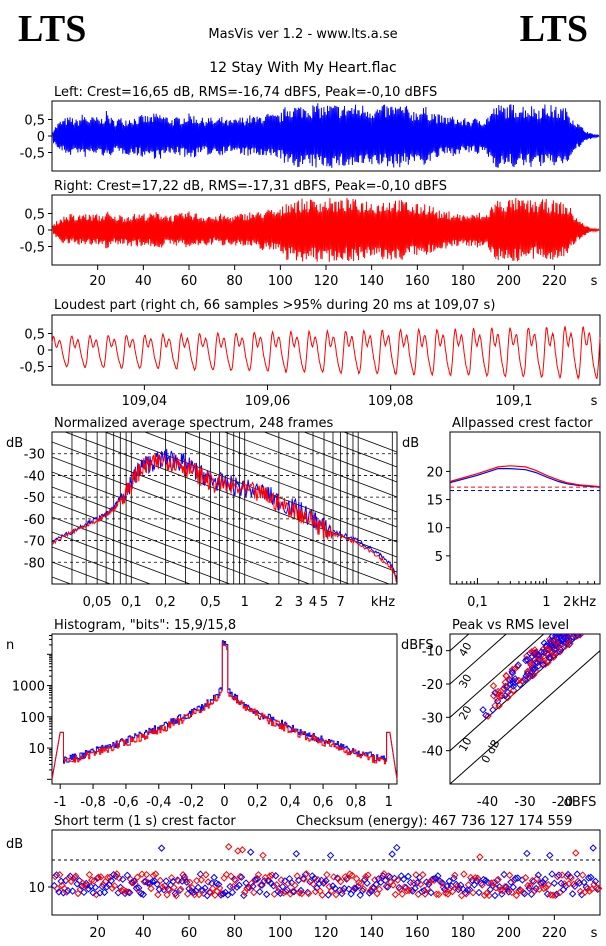 Image resolution: width=606 pixels, height=946 pixels. Describe the element at coordinates (479, 659) in the screenshot. I see `peak-rms-crest-diagonal` at that location.